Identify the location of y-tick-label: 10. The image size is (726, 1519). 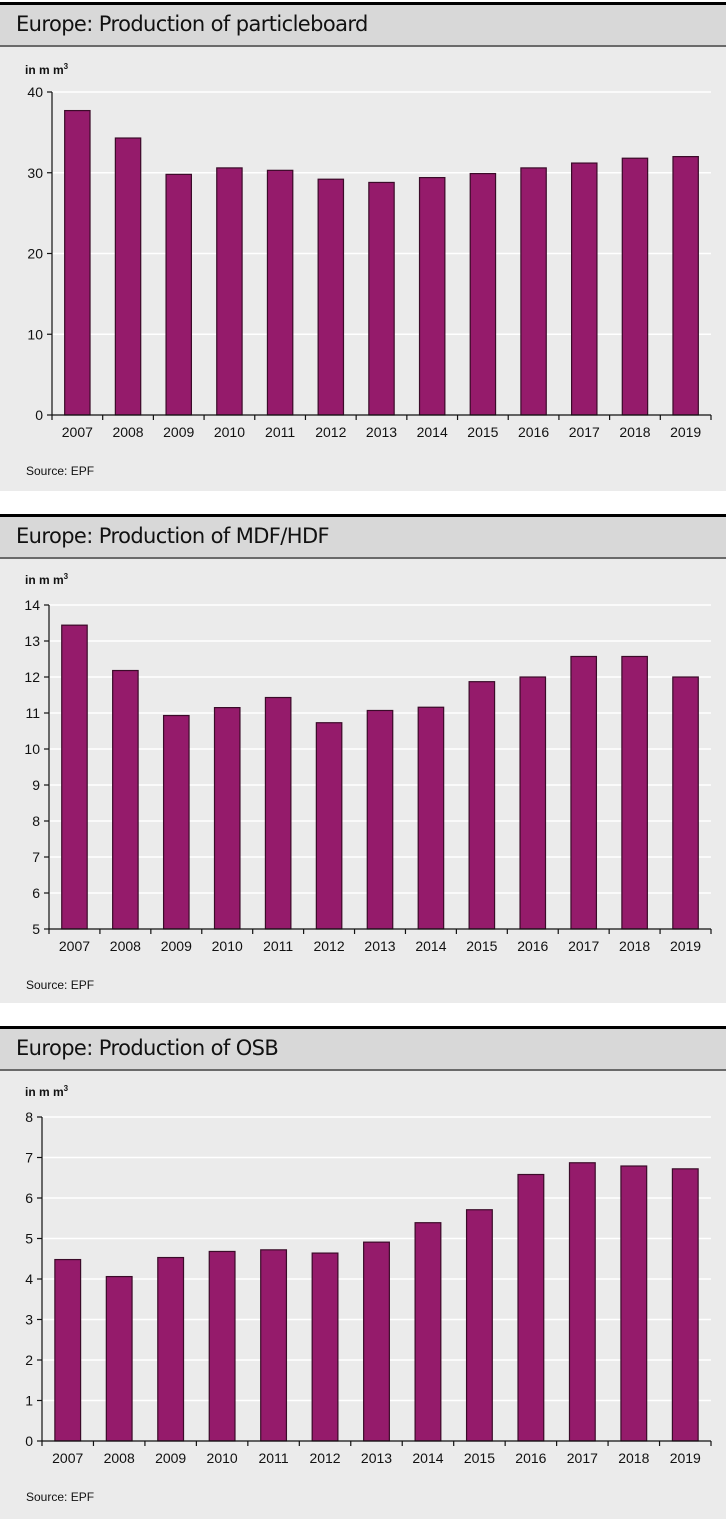
(32, 749).